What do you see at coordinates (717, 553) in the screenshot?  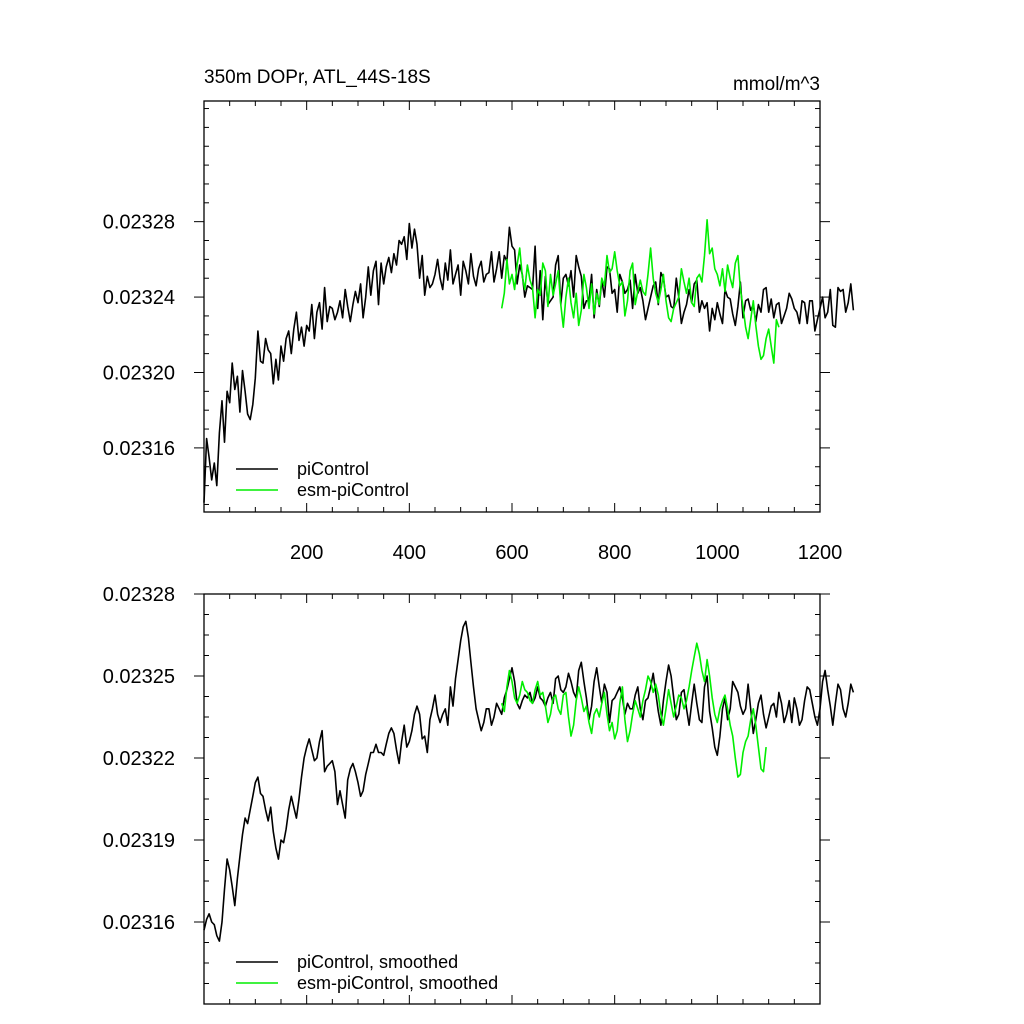 I see `x-tick-label: 1000` at bounding box center [717, 553].